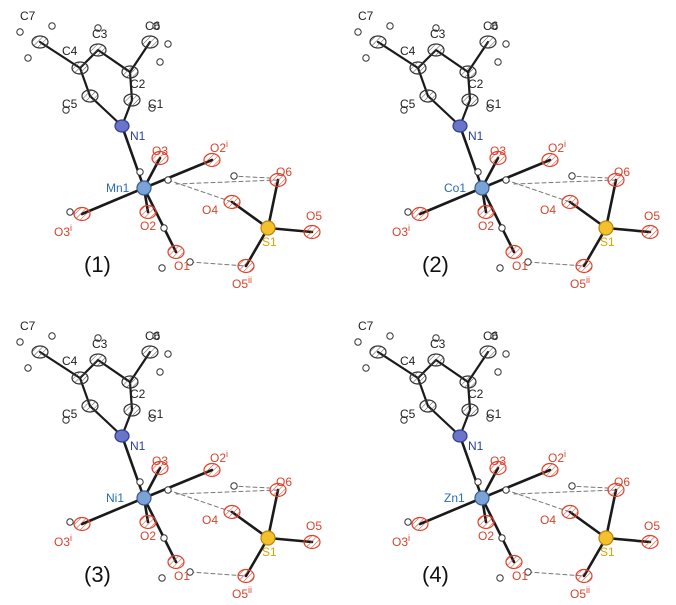  What do you see at coordinates (435, 574) in the screenshot?
I see `panel-label: (4)` at bounding box center [435, 574].